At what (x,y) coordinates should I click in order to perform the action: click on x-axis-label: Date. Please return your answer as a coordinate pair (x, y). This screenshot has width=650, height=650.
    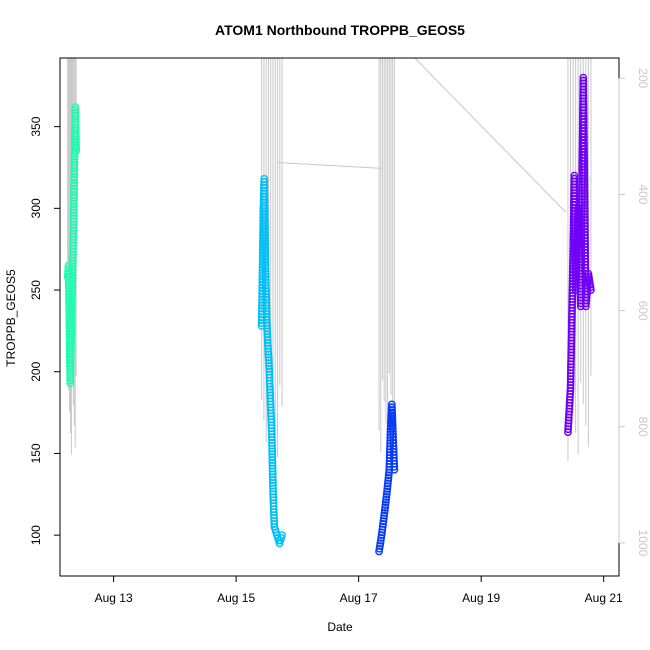
    Looking at the image, I should click on (340, 627).